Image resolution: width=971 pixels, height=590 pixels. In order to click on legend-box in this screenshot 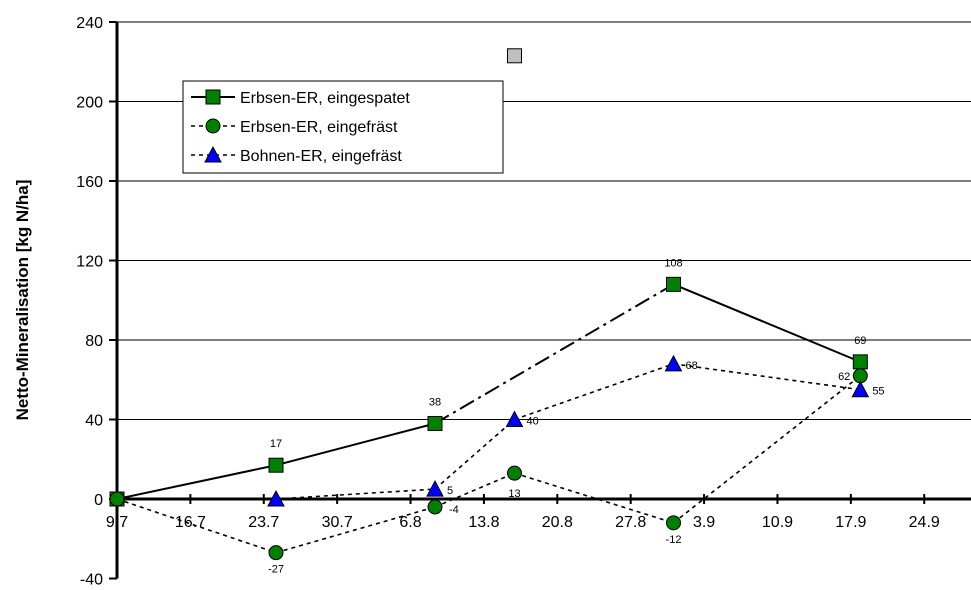, I will do `click(343, 127)`.